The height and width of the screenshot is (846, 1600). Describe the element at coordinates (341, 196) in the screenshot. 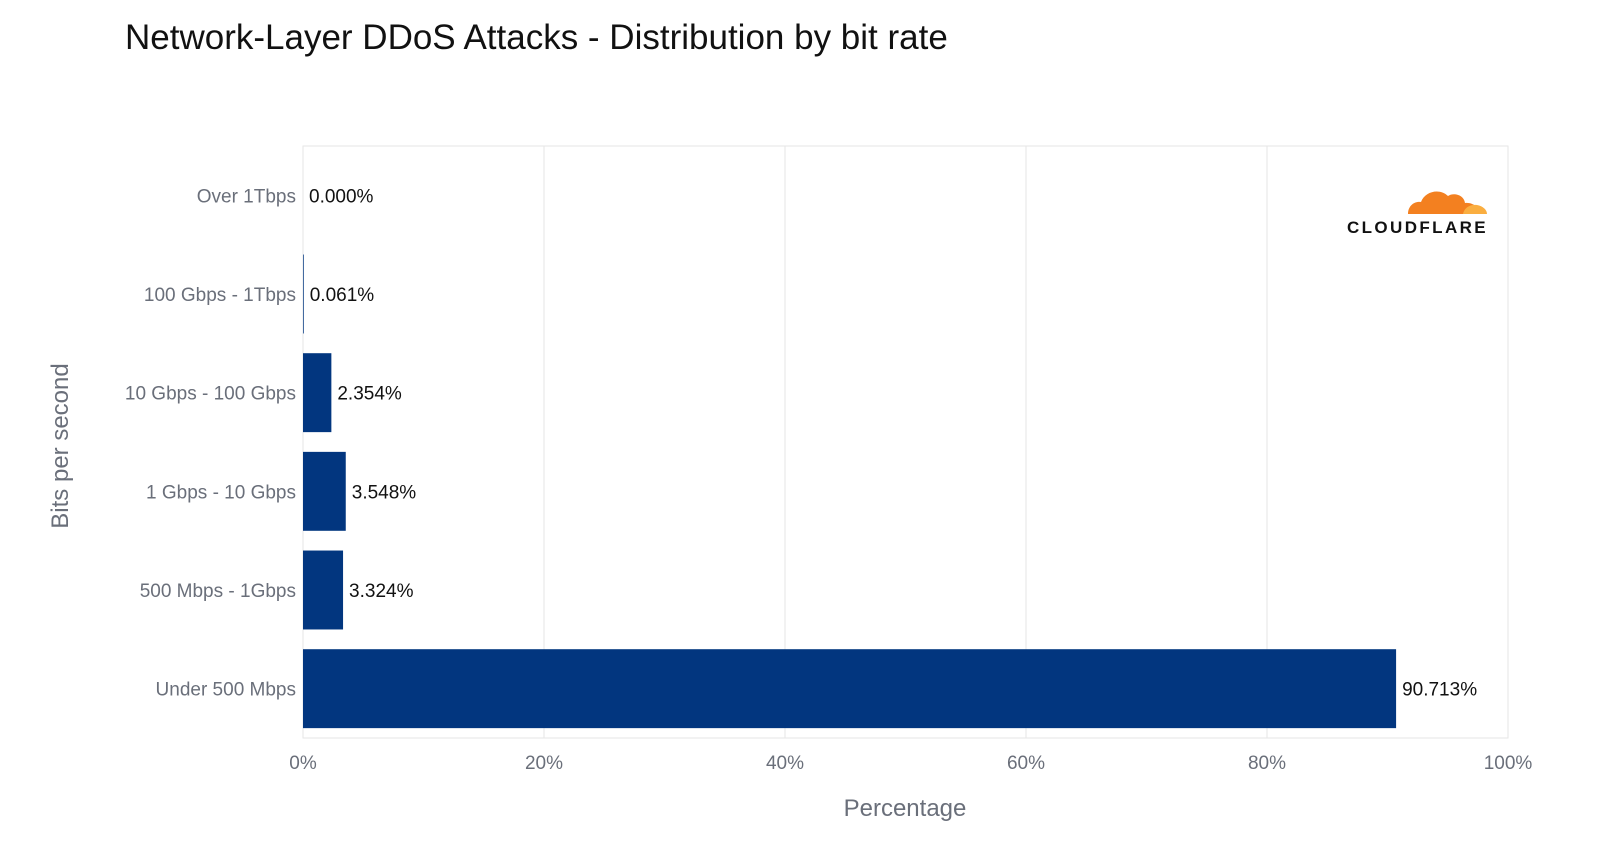

I see `data-label: 0.000%` at that location.